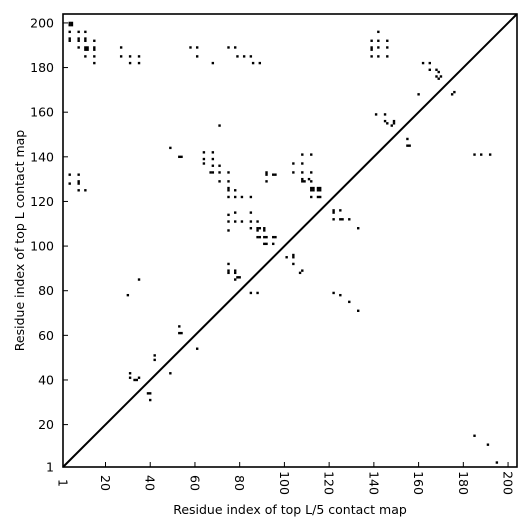 This screenshot has width=531, height=531. Describe the element at coordinates (286, 478) in the screenshot. I see `x-axis-ticks: 1 20 40 60 80 100 120 140 160 180 200` at that location.